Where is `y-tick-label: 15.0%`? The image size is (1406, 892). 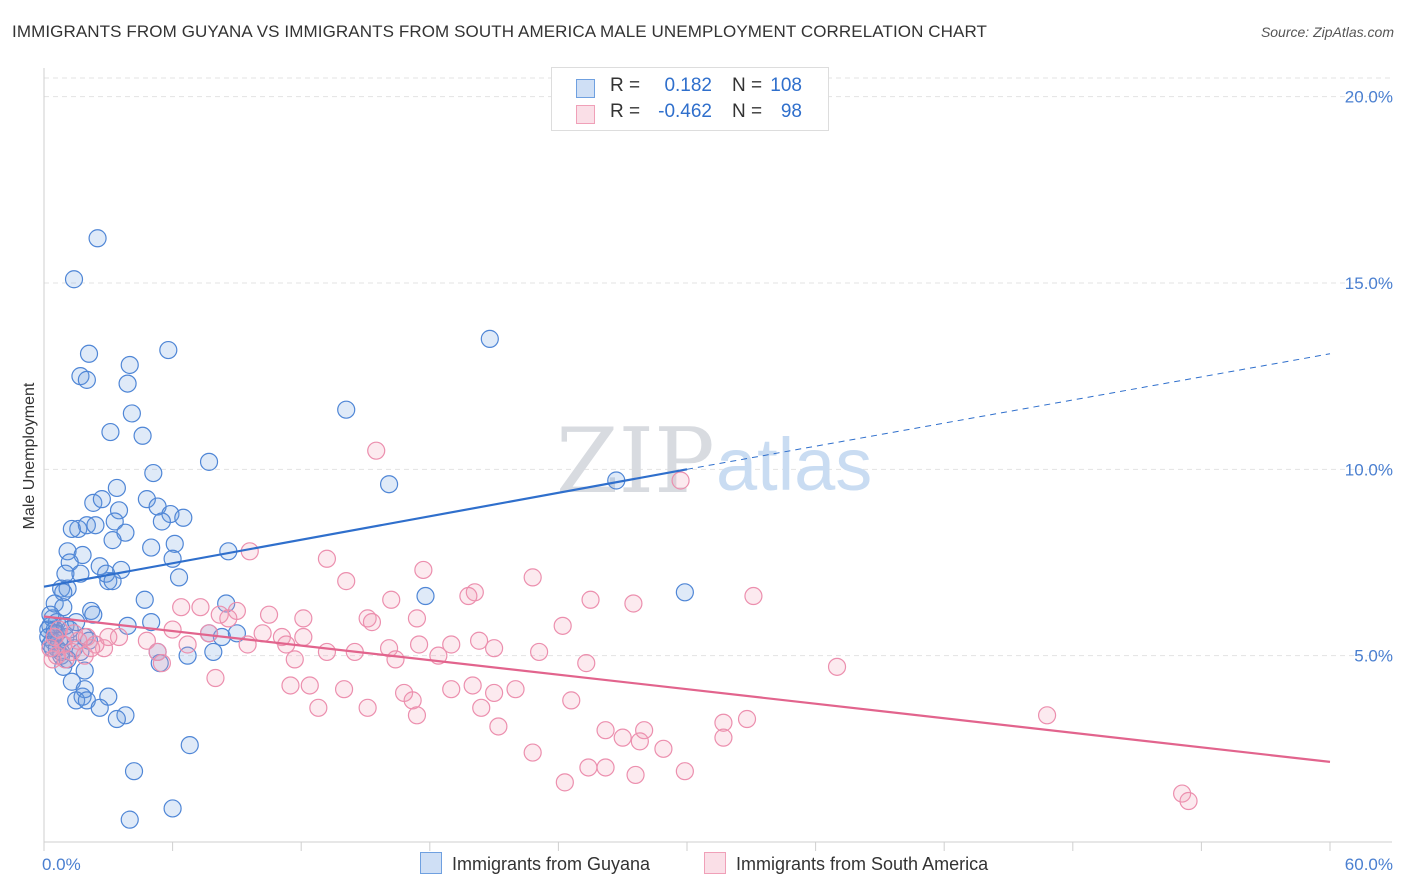 y-tick-label: 15.0% is located at coordinates (1369, 283).